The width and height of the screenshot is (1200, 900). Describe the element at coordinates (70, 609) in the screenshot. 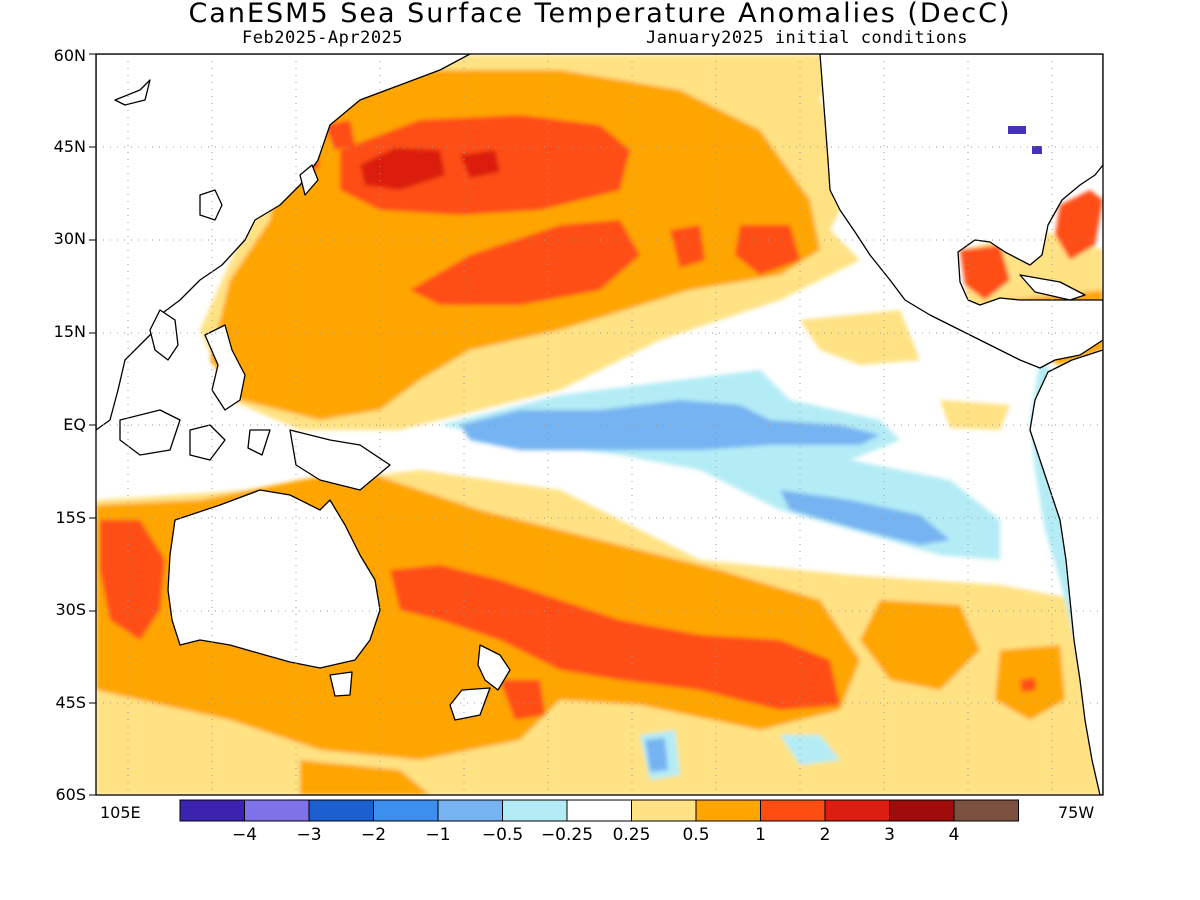

I see `lat-label-30s: 30S` at that location.